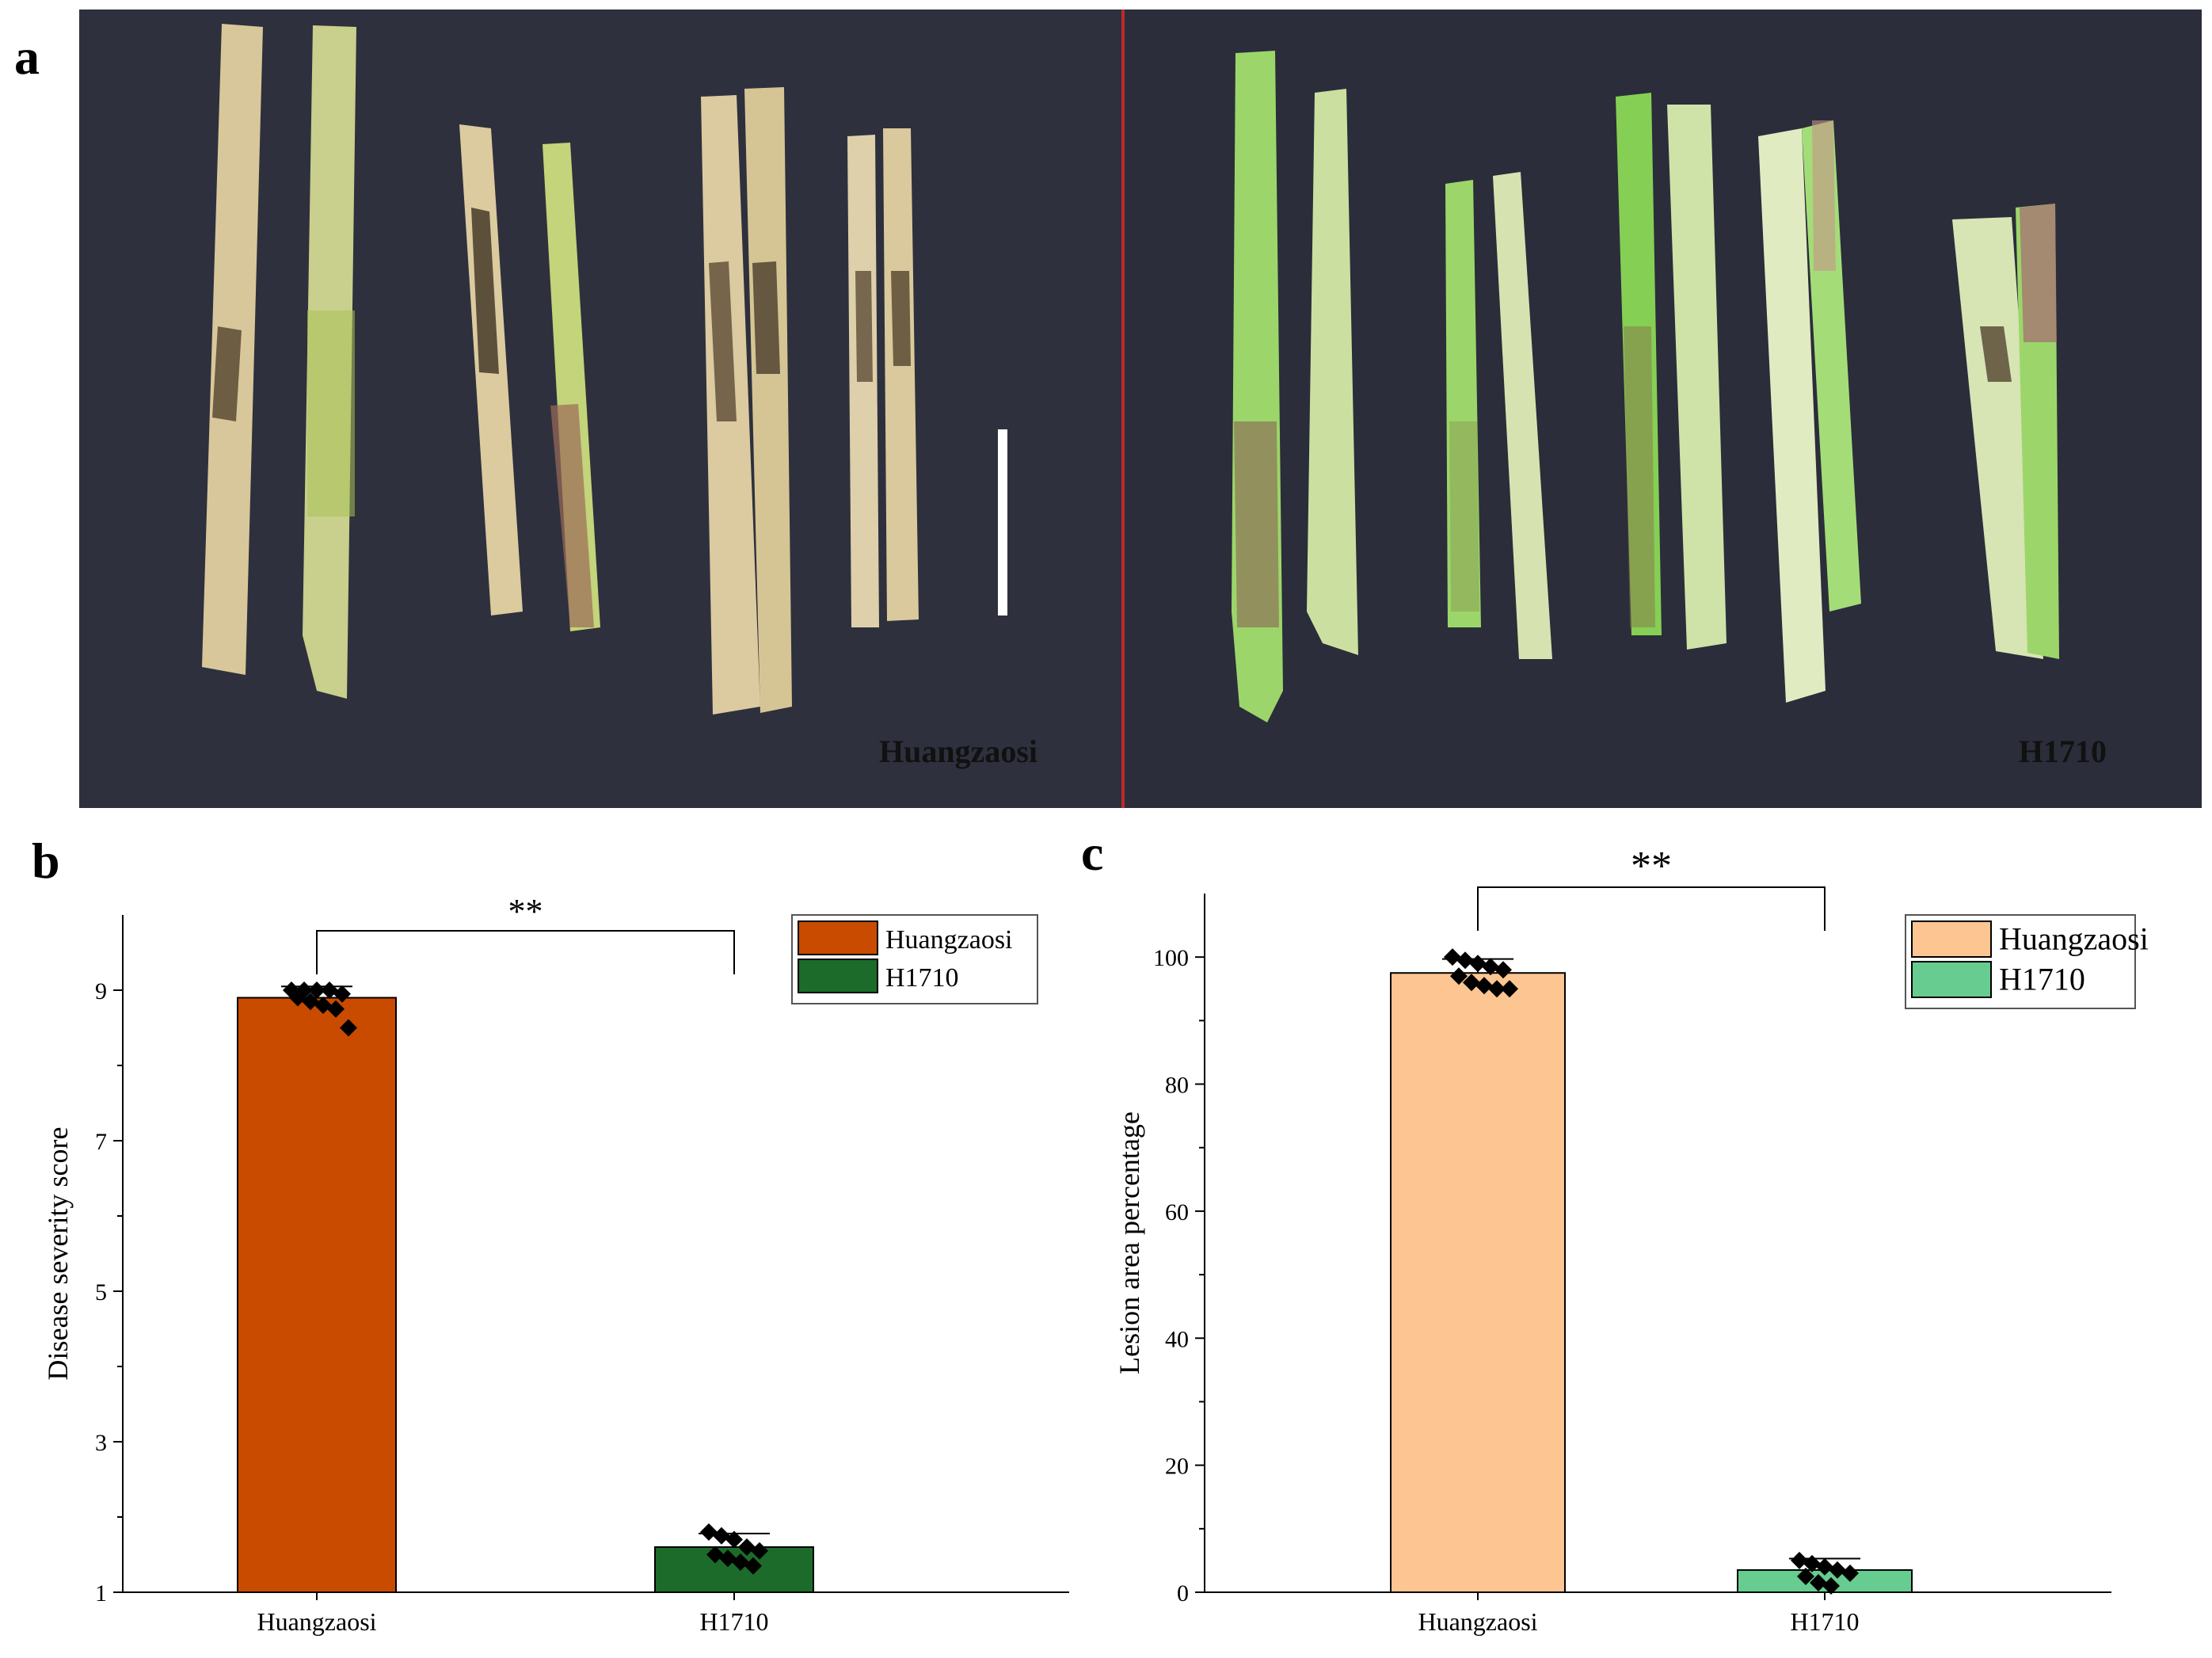 This screenshot has height=1658, width=2212. Describe the element at coordinates (58, 1254) in the screenshot. I see `y-axis-title: Disease severity score` at that location.